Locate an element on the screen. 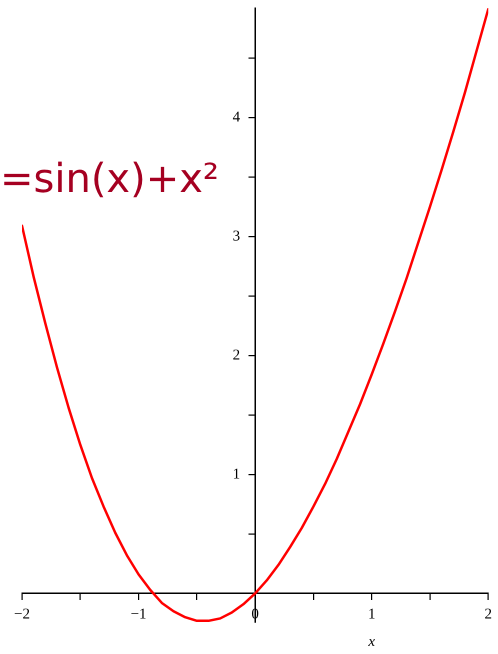  x-tick-label: 1 is located at coordinates (372, 614).